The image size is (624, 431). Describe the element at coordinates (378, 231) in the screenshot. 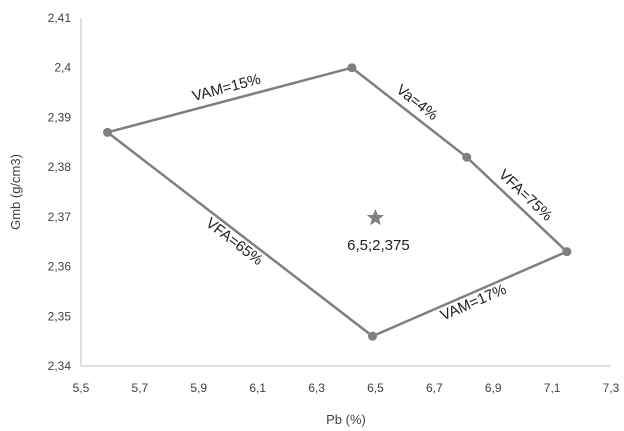

I see `center-marker: 6,5;2,375` at that location.